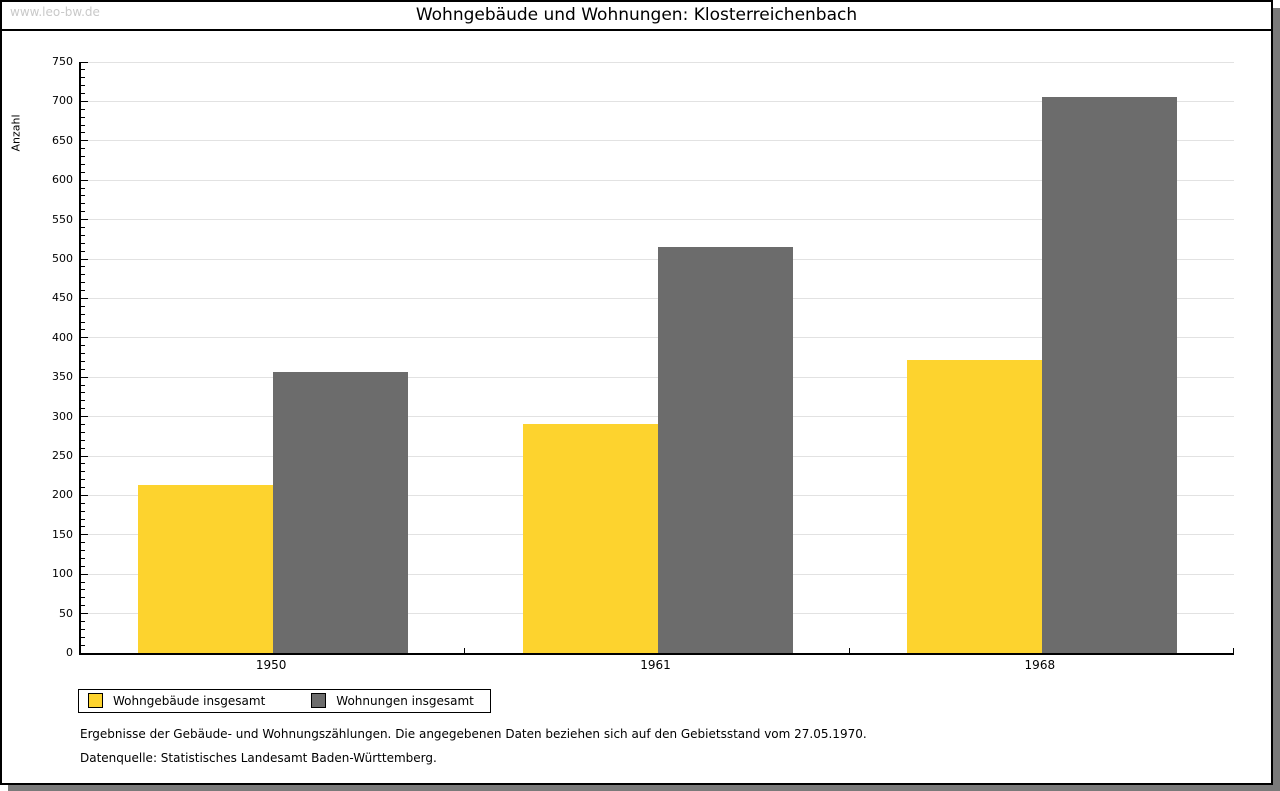 The image size is (1280, 791). I want to click on legend: Wohngebäude insgesamt Wohnungen insgesamt, so click(284, 701).